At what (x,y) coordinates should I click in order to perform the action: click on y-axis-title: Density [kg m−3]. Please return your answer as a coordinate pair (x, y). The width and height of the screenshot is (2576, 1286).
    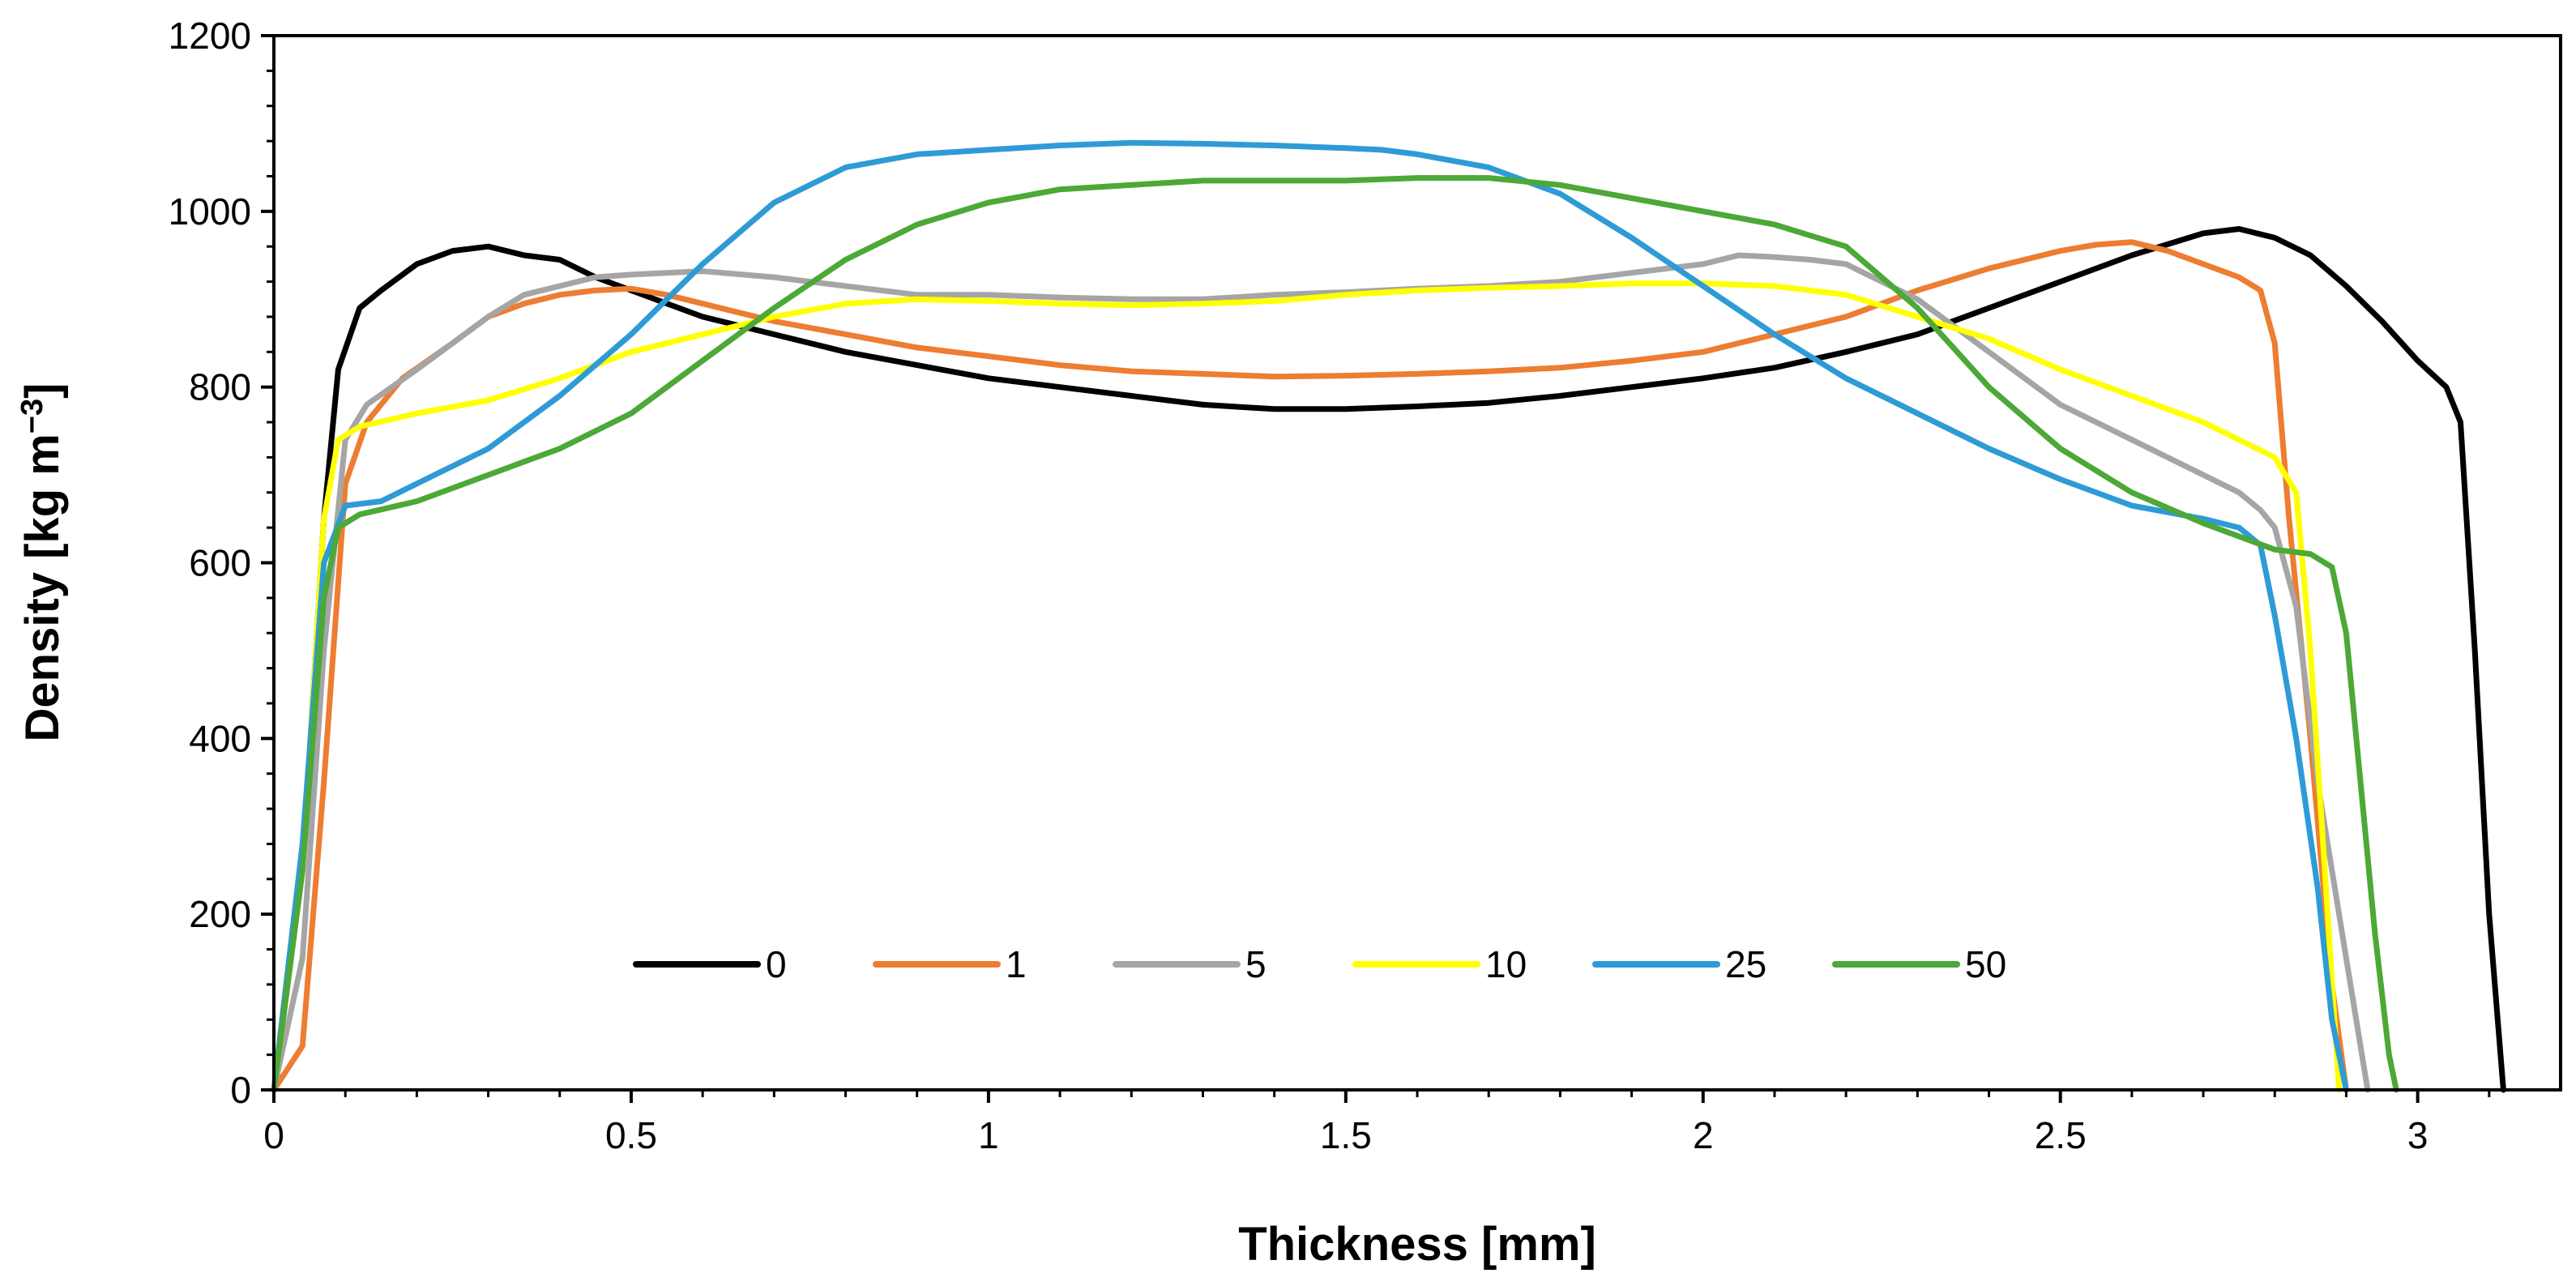
    Looking at the image, I should click on (42, 562).